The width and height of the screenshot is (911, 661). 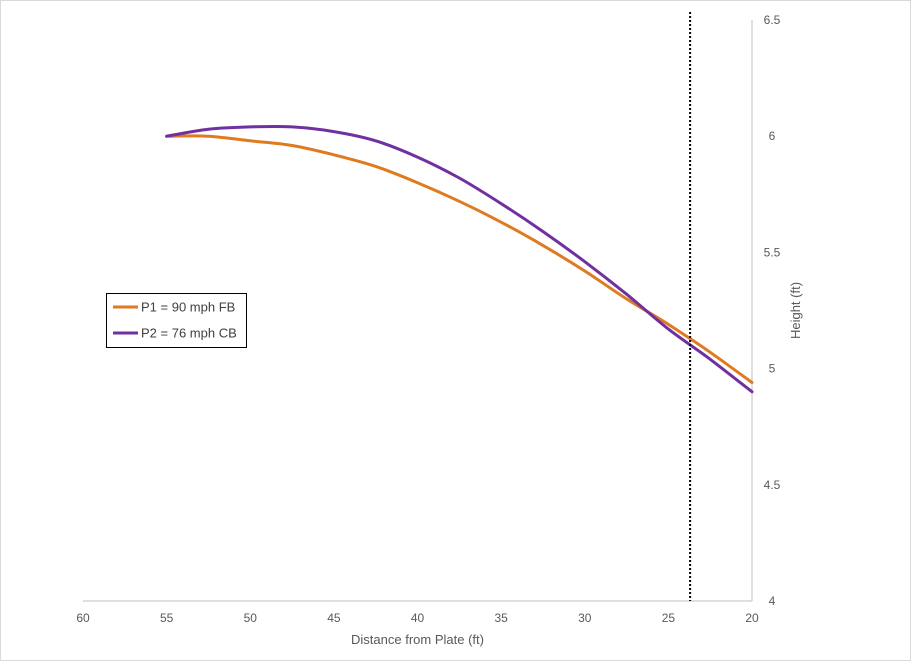 What do you see at coordinates (772, 369) in the screenshot?
I see `y-tick-label: 5` at bounding box center [772, 369].